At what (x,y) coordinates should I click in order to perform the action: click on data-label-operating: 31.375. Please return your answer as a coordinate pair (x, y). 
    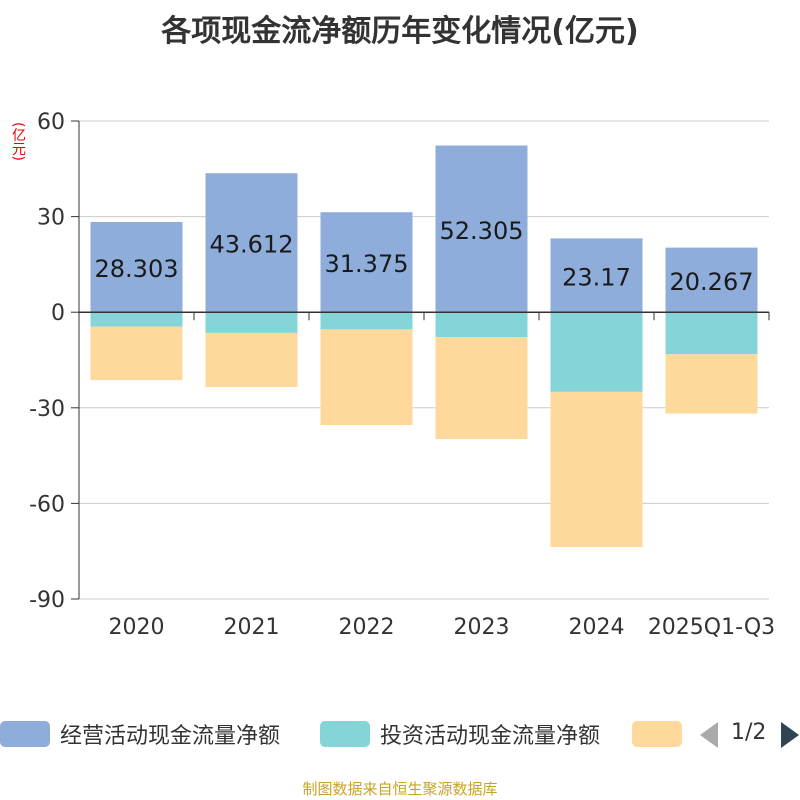
    Looking at the image, I should click on (367, 264).